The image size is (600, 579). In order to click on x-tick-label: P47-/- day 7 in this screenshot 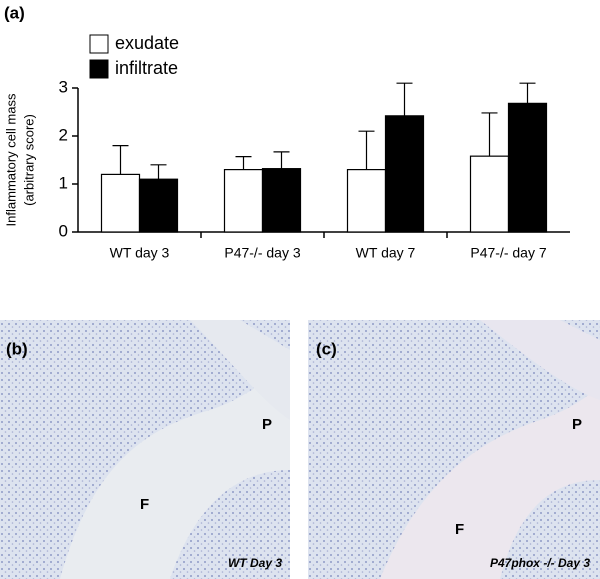, I will do `click(508, 253)`.